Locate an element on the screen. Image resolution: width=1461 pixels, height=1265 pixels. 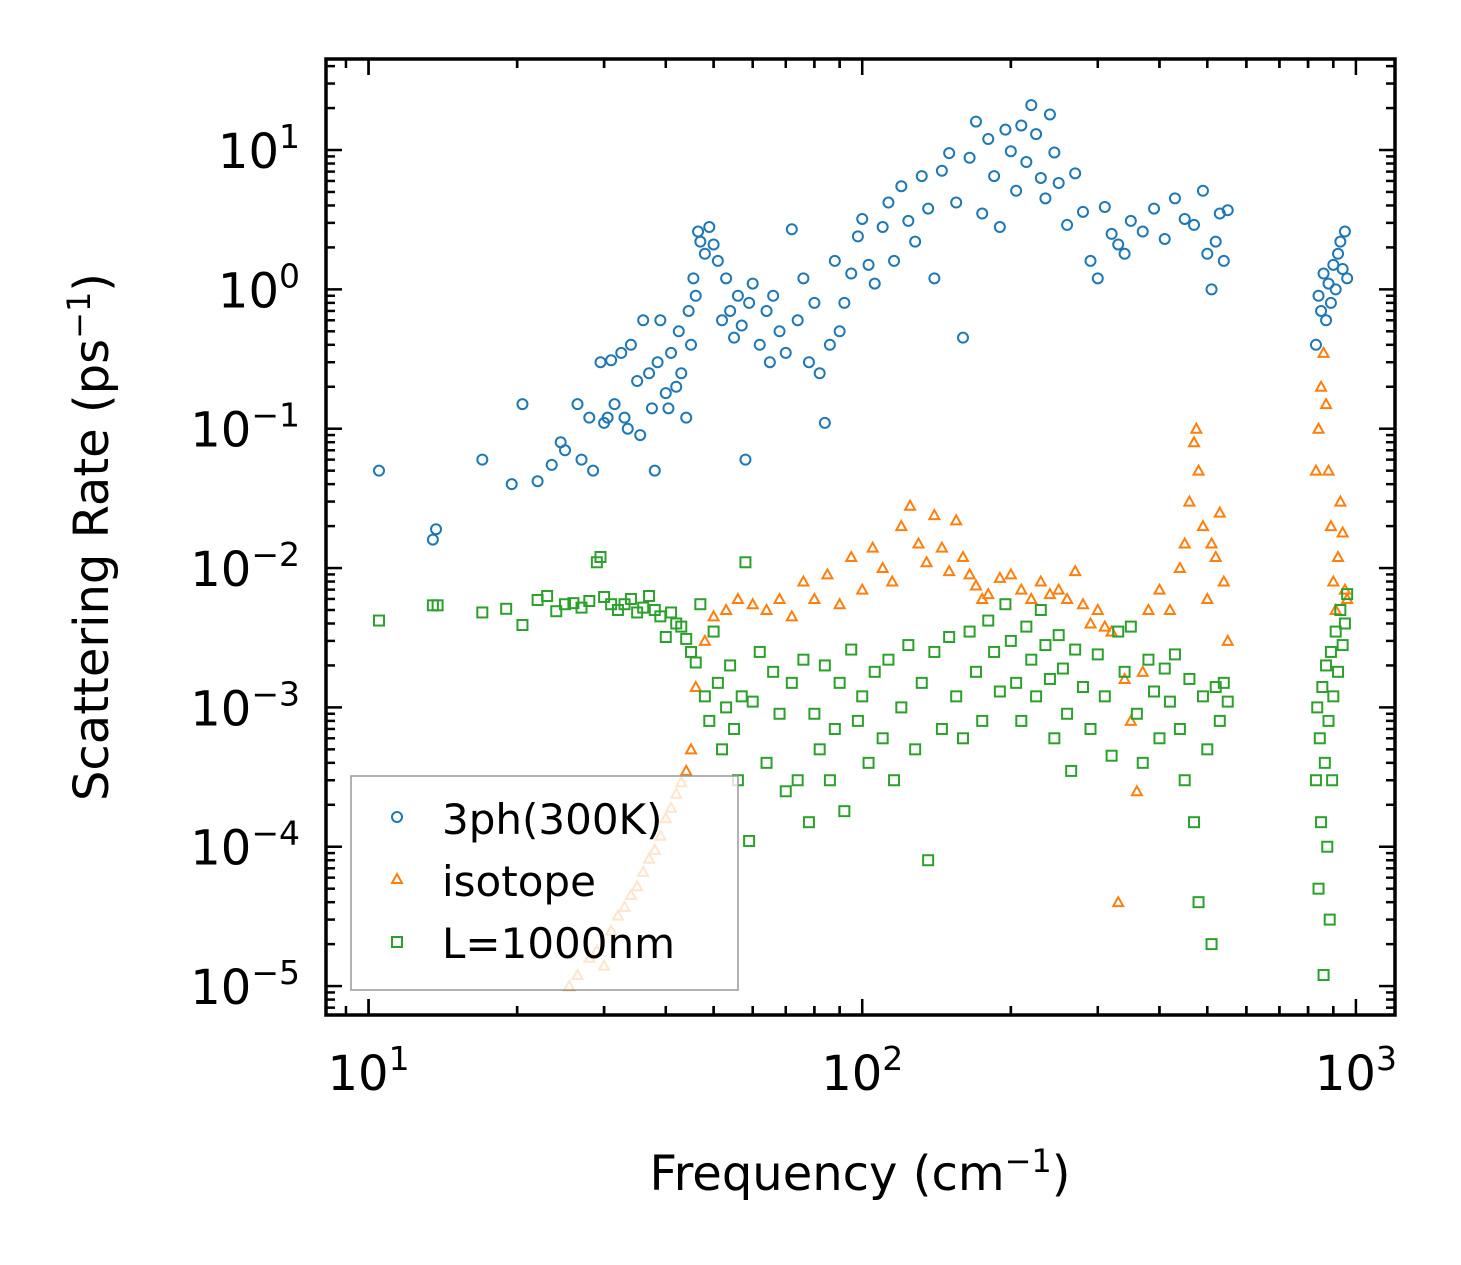
legend-marker-boundary is located at coordinates (397, 942).